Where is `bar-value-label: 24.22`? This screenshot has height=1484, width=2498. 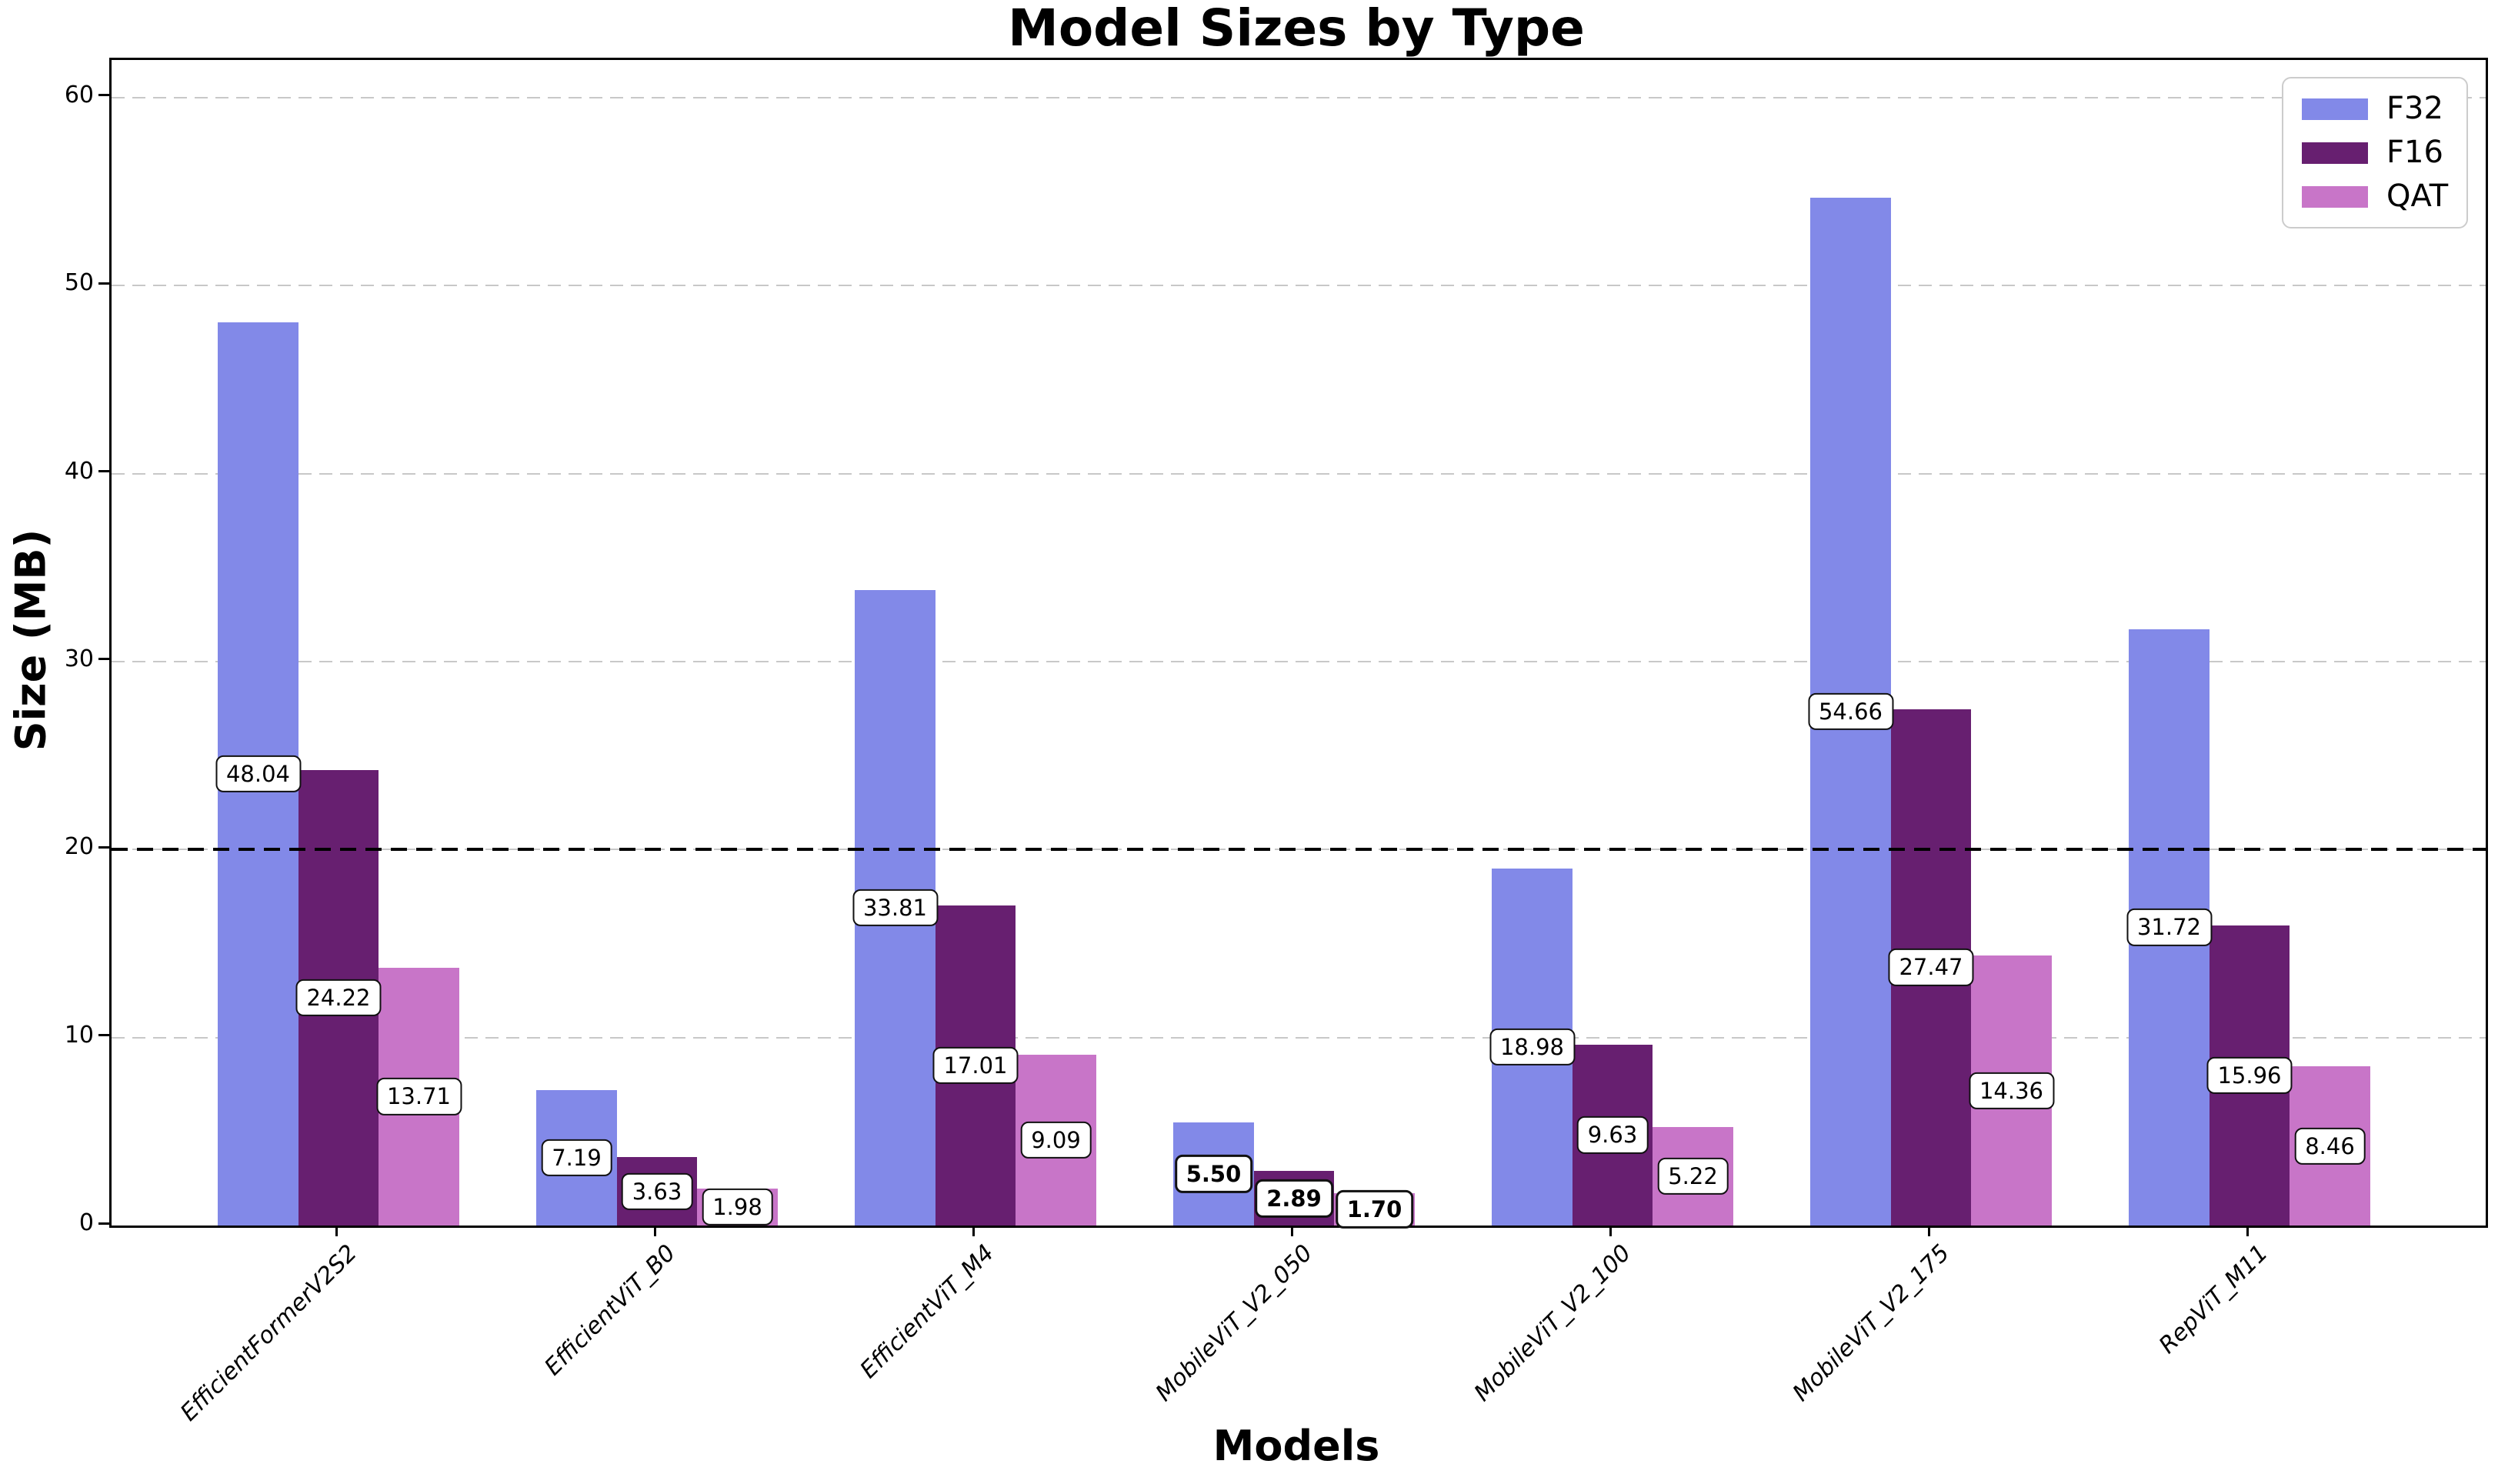
bar-value-label: 24.22 is located at coordinates (338, 998).